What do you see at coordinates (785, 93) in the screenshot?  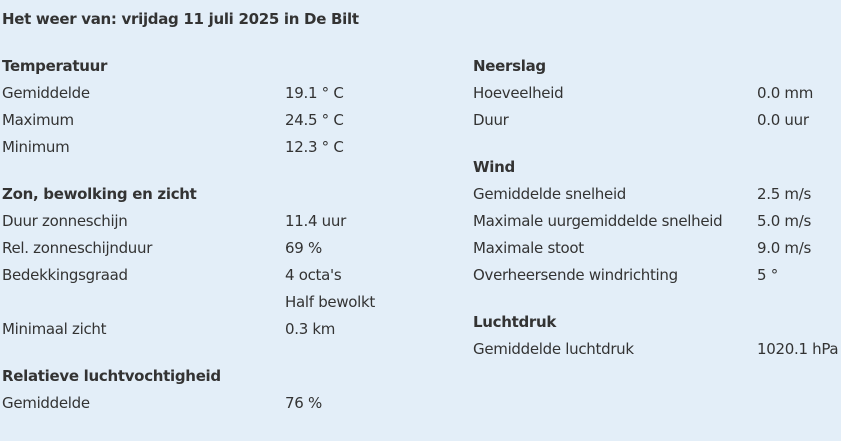 I see `row-value: 0.0 mm` at bounding box center [785, 93].